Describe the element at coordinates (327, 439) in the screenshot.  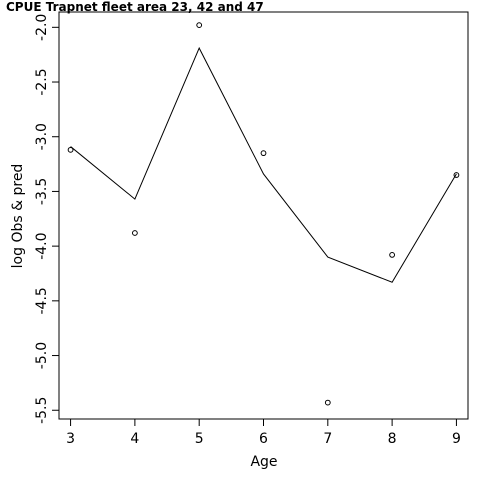
I see `x-tick-label: 7` at that location.